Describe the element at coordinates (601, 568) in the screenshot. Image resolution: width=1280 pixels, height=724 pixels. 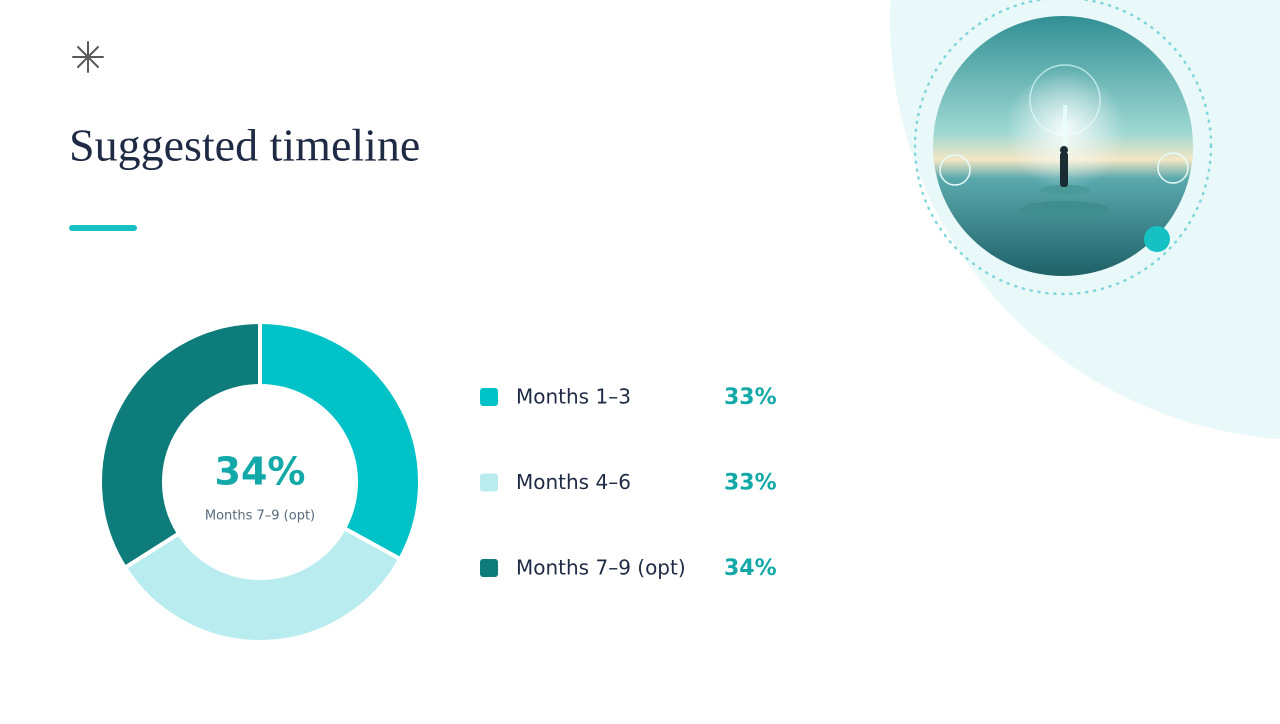
I see `legend-label: Months 7–9 (opt)` at that location.